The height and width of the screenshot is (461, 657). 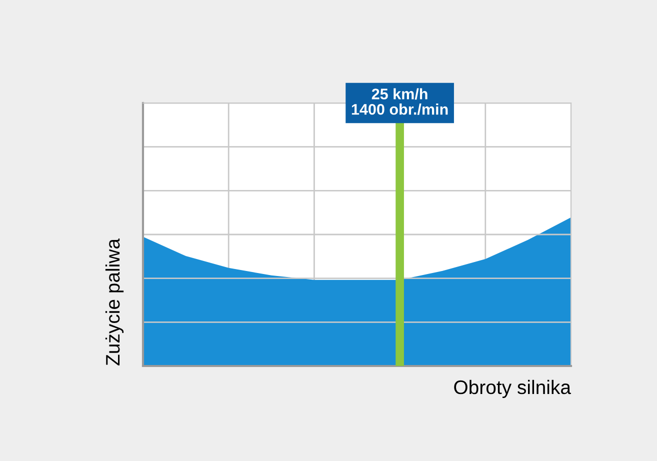 What do you see at coordinates (114, 302) in the screenshot?
I see `y-axis-title: Zużycie paliwa` at bounding box center [114, 302].